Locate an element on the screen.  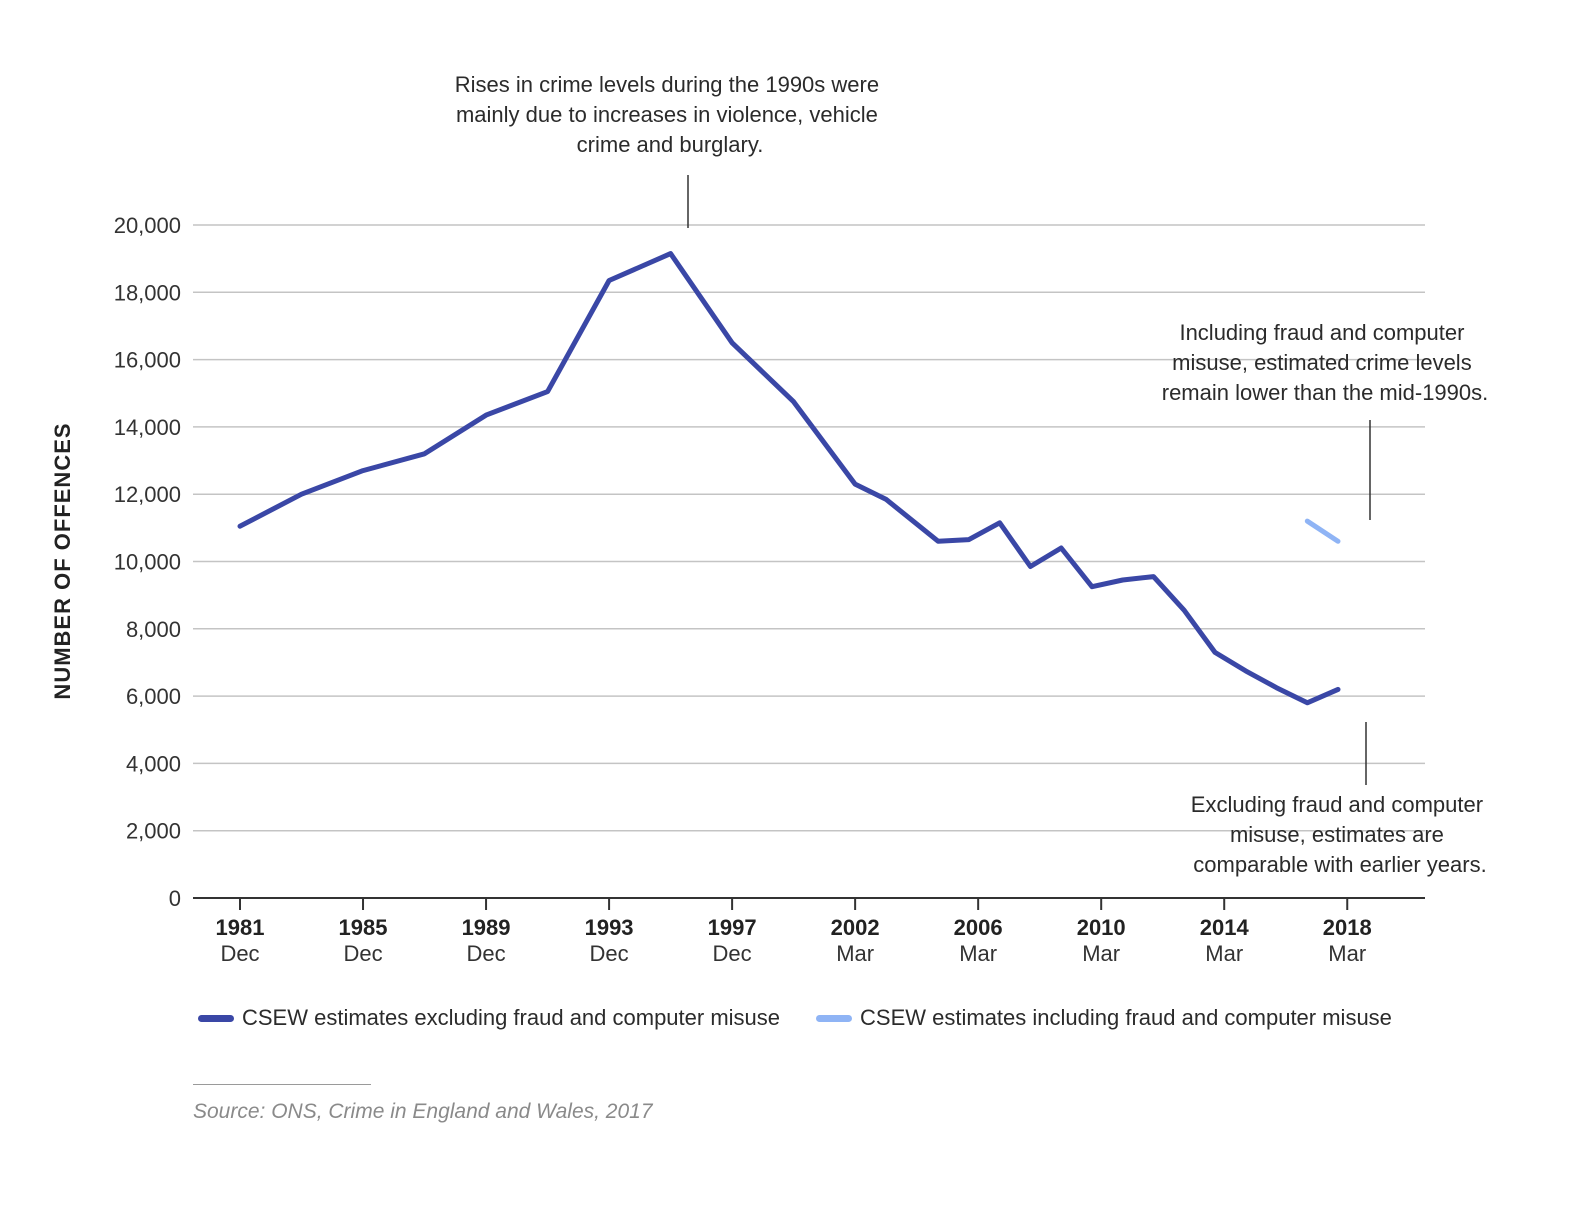
y-tick-label: 8,000 is located at coordinates (153, 629).